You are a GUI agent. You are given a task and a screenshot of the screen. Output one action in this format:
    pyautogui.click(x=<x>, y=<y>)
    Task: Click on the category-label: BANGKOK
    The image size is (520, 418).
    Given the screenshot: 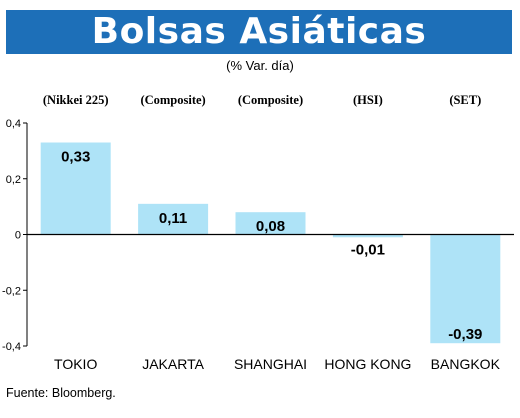 What is the action you would take?
    pyautogui.click(x=466, y=364)
    